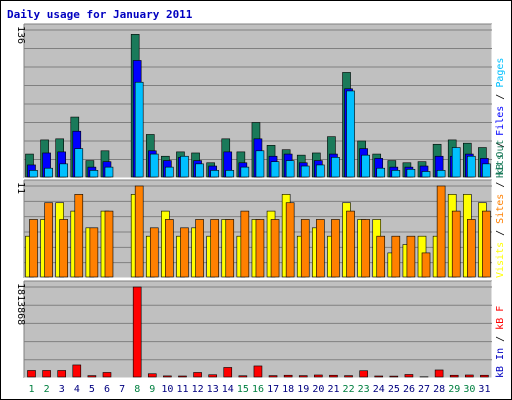 The height and width of the screenshot is (400, 512). Describe the element at coordinates (77, 389) in the screenshot. I see `day-label: 4` at that location.